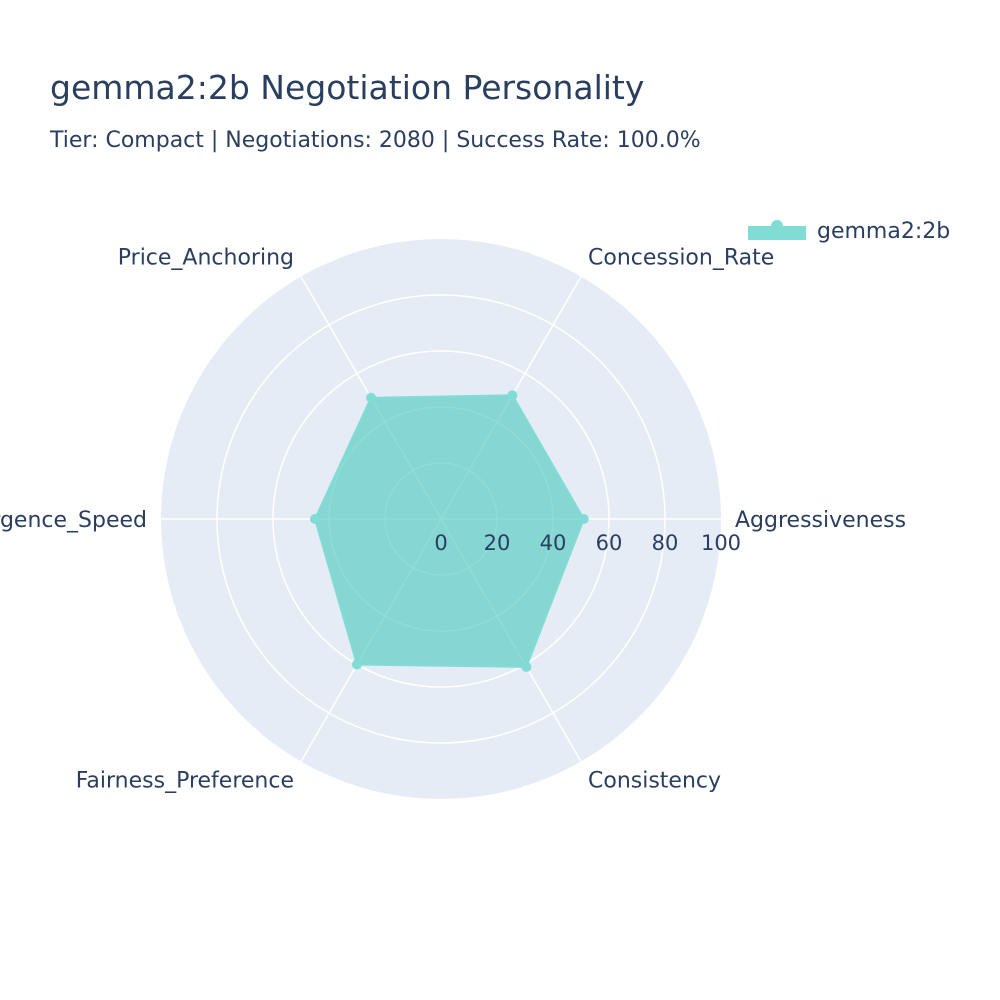 Image resolution: width=1000 pixels, height=1000 pixels. Describe the element at coordinates (654, 781) in the screenshot. I see `axis-label-consistency: Consistency` at that location.